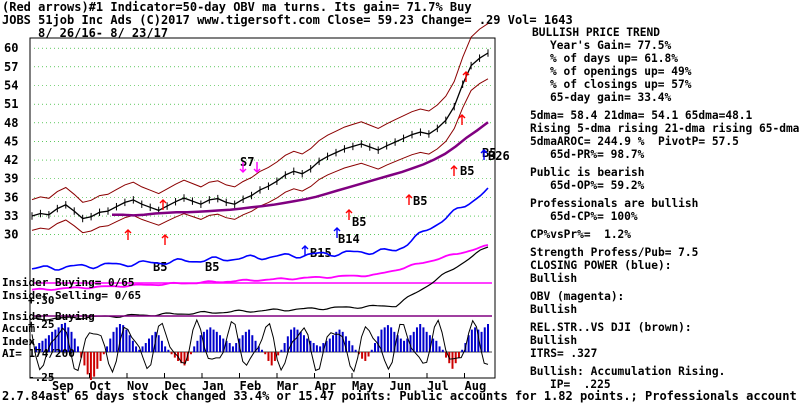 The image size is (800, 403). I want to click on x-month-label: Dec, so click(176, 386).